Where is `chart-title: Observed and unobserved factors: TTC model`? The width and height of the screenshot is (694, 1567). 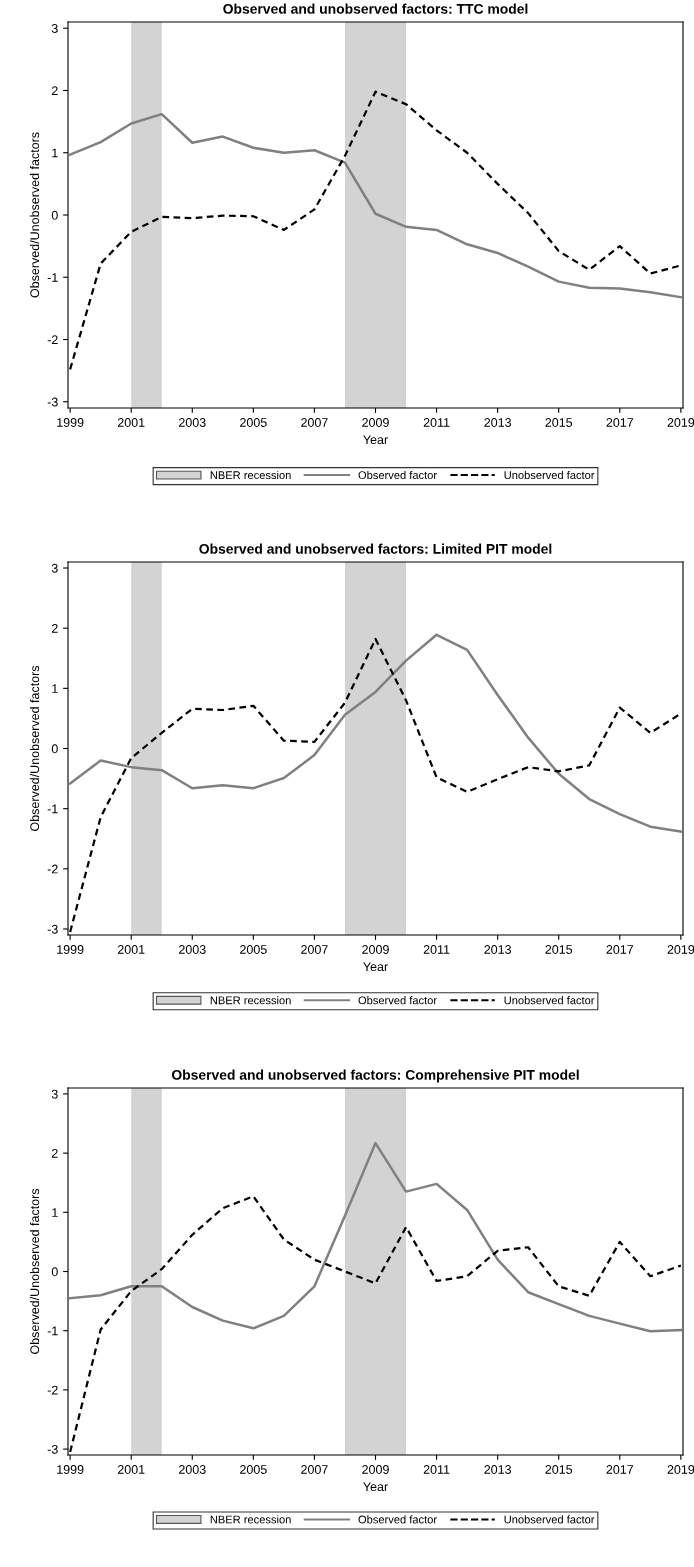
chart-title: Observed and unobserved factors: TTC model is located at coordinates (375, 8).